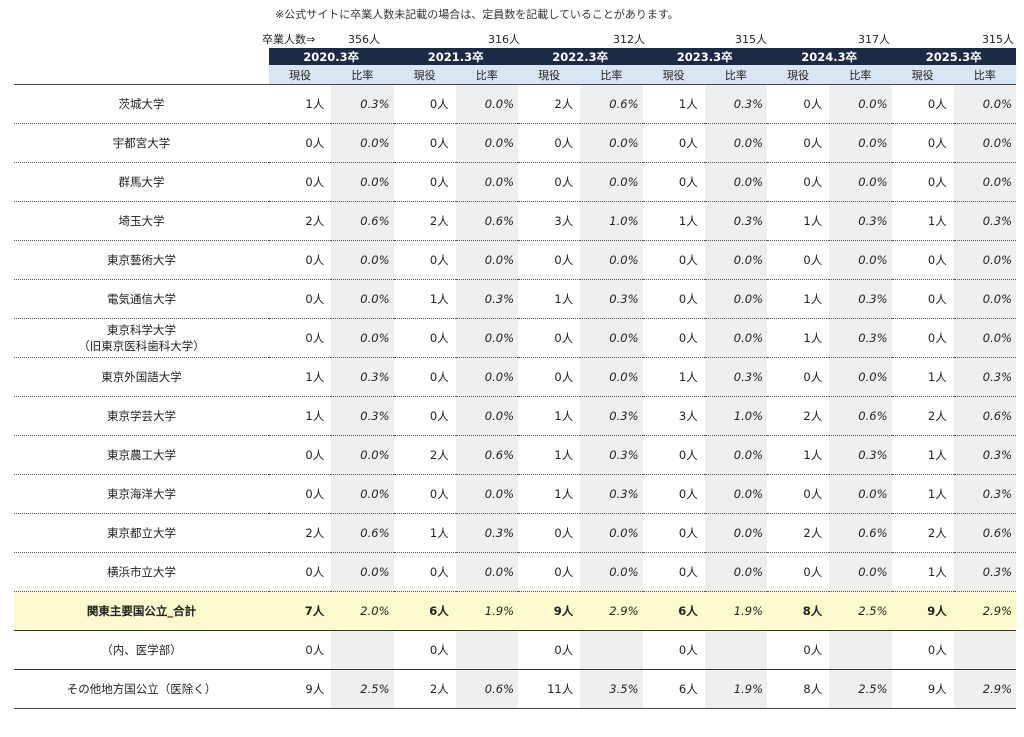 The image size is (1024, 737). I want to click on table-row: 埼玉大学 2人 0.6% 2人 0.6% 3人 1.0% 1人 0.3% 1人 0.3% 1人 0.3%, so click(515, 221).